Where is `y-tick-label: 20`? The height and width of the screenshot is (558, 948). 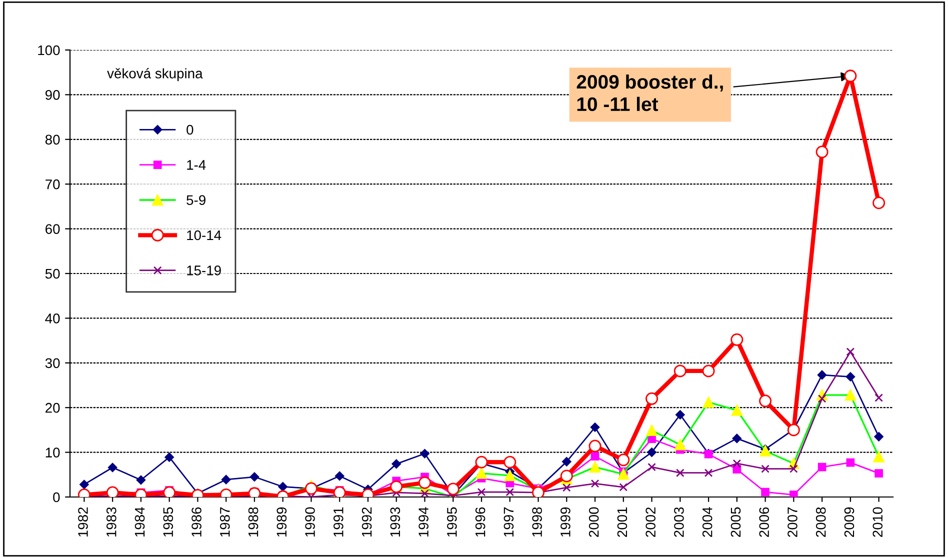
y-tick-label: 20 is located at coordinates (53, 407).